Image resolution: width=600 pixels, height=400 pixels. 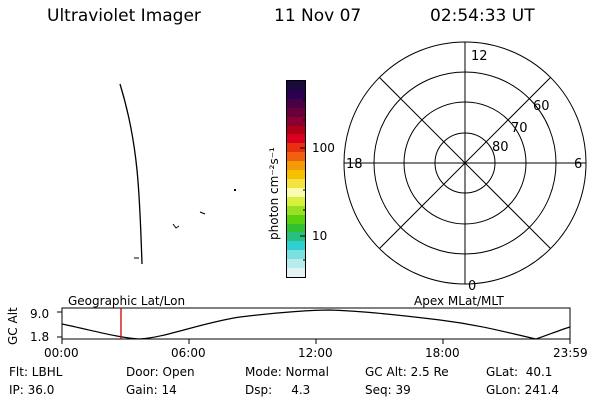 I want to click on apex-title: Apex MLat/MLT, so click(x=459, y=301).